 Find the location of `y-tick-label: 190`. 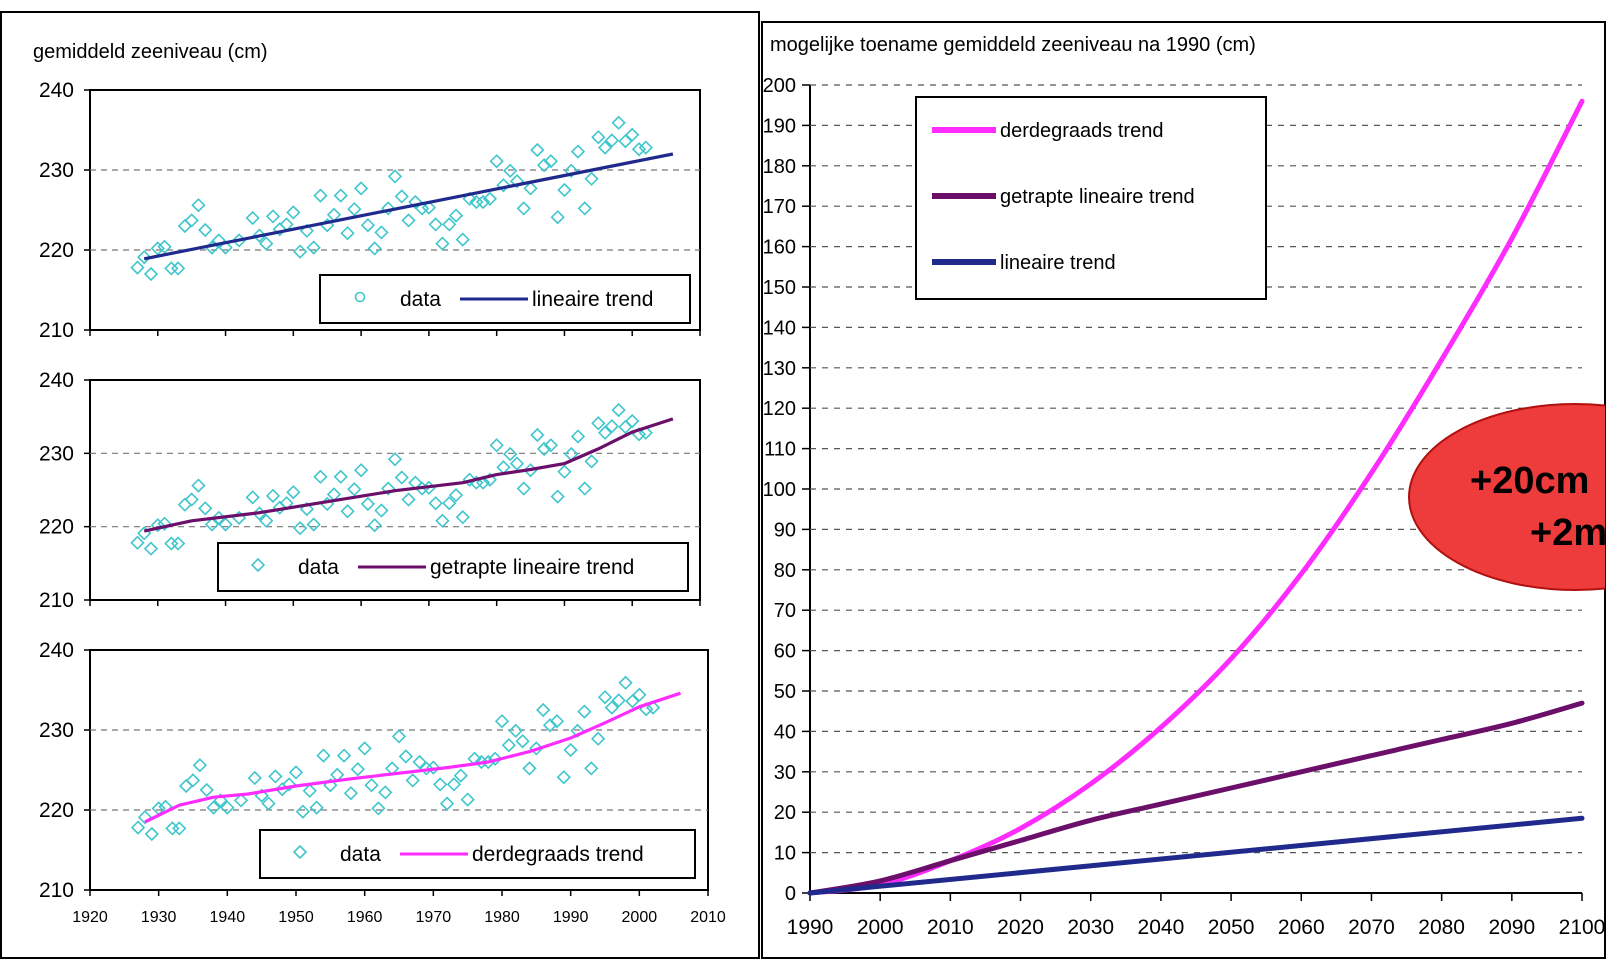

y-tick-label: 190 is located at coordinates (779, 126).